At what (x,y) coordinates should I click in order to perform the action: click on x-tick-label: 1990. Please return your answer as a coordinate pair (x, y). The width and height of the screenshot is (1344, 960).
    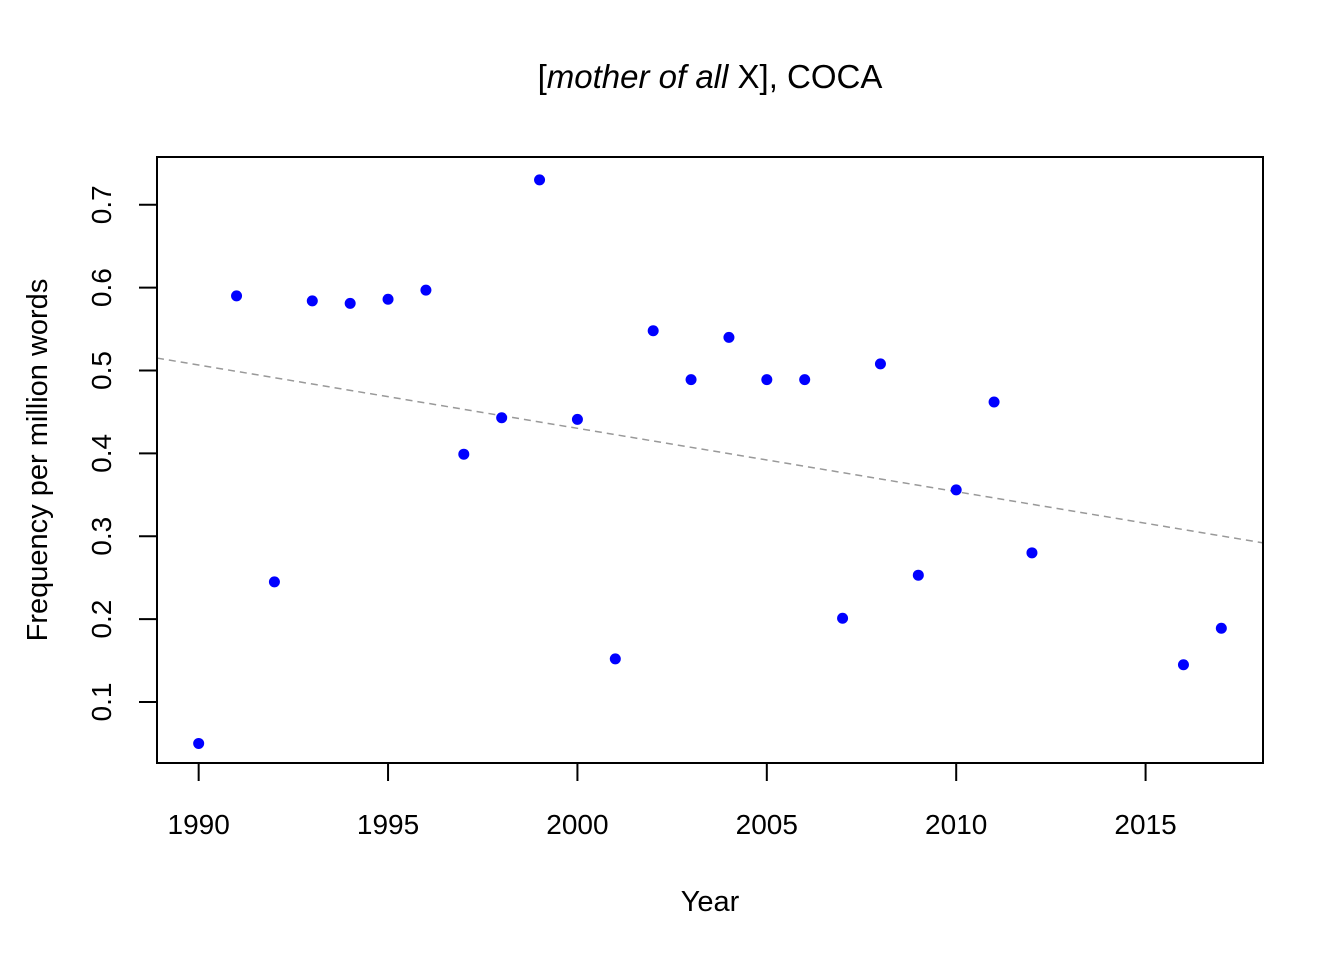
    Looking at the image, I should click on (199, 824).